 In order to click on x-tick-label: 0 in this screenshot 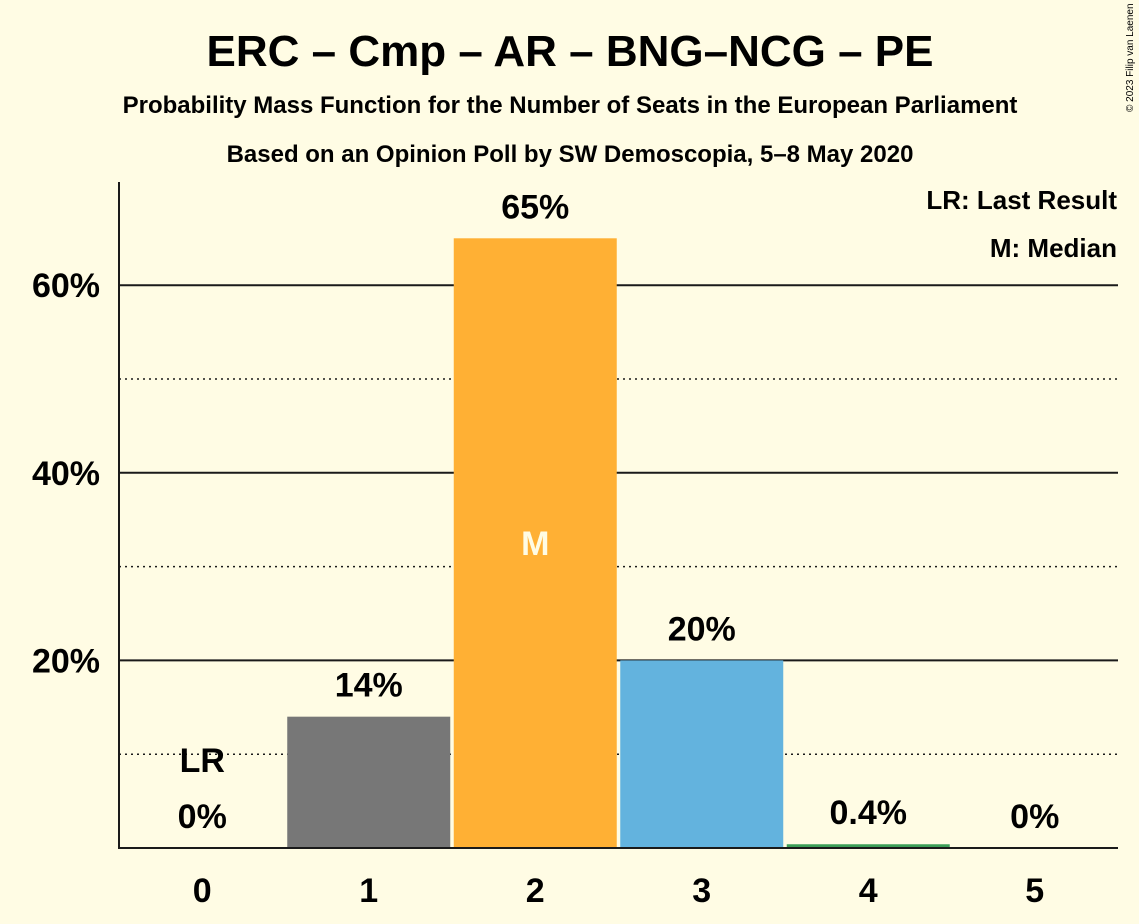, I will do `click(202, 891)`.